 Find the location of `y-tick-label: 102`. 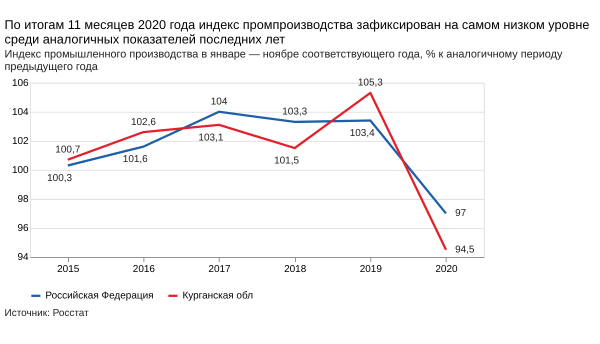

y-tick-label: 102 is located at coordinates (21, 141).